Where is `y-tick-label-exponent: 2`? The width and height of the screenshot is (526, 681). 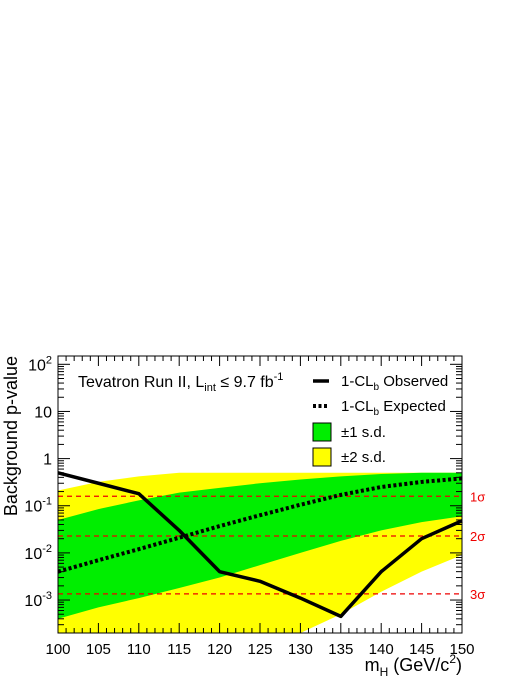 y-tick-label-exponent: 2 is located at coordinates (49, 360).